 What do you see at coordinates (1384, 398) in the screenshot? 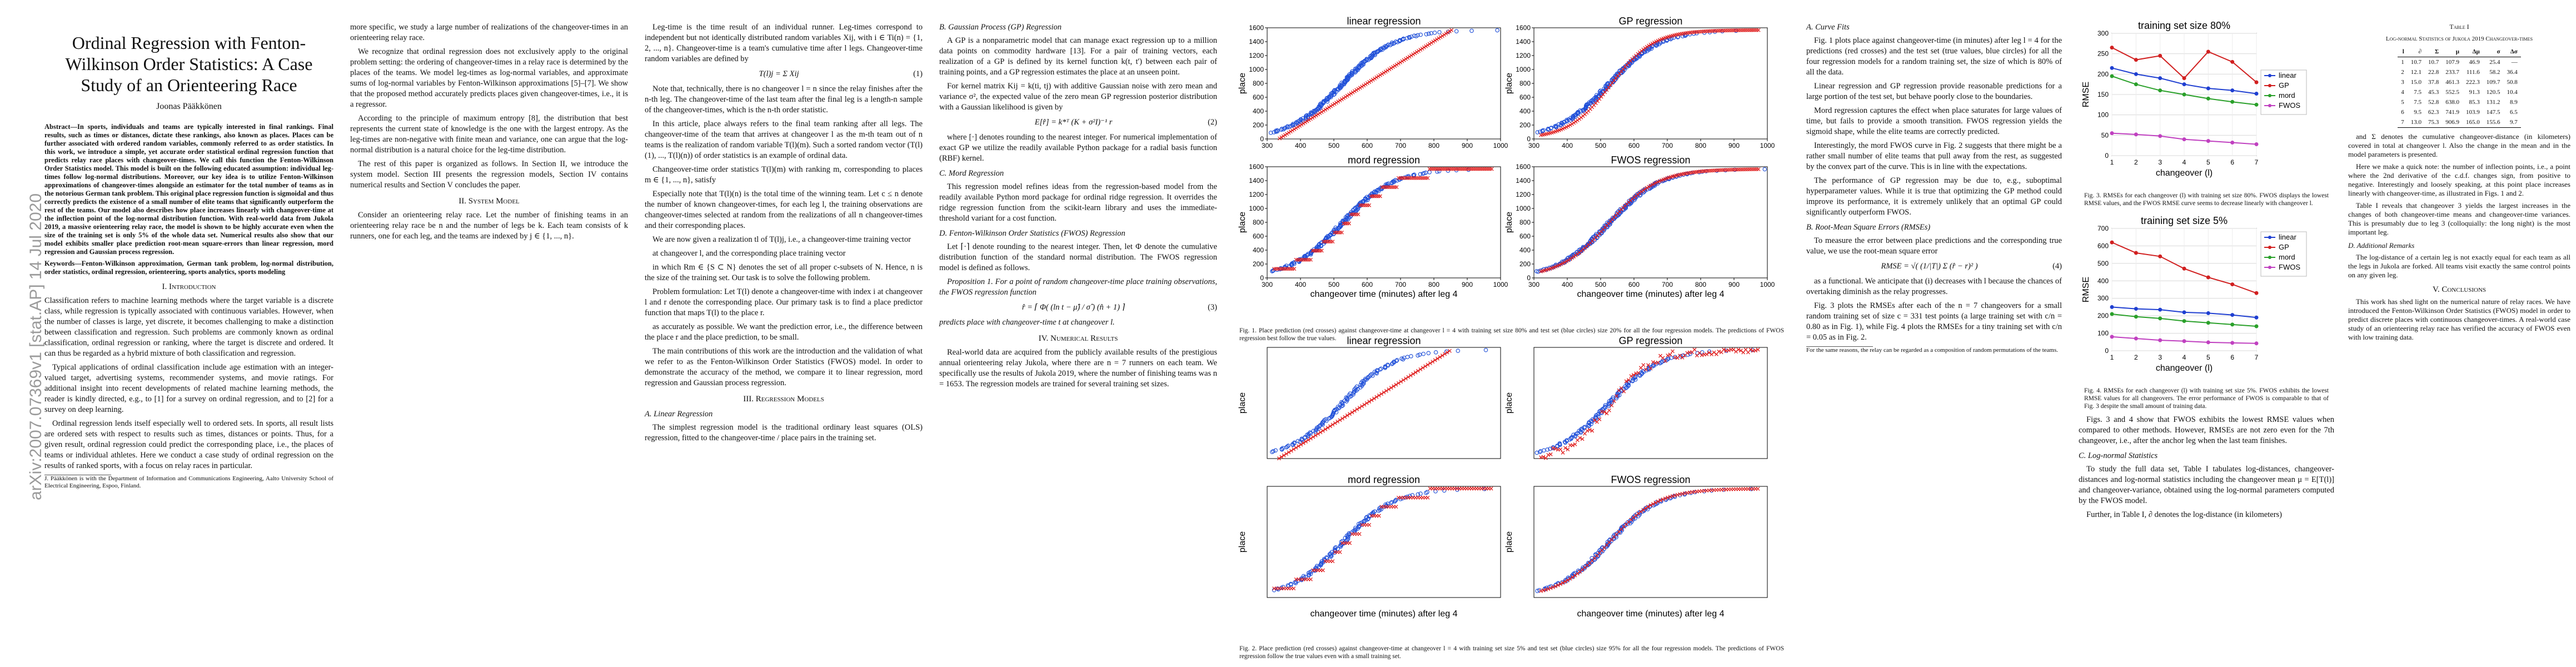
I see `scatter-panel: linear regression` at bounding box center [1384, 398].